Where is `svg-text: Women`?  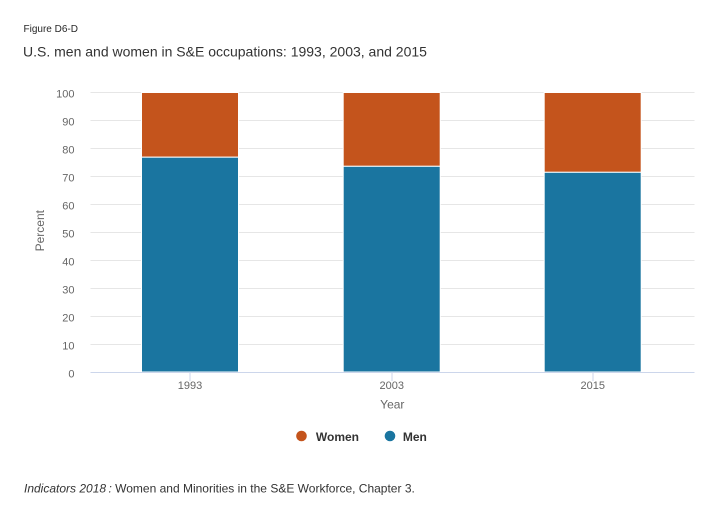 svg-text: Women is located at coordinates (337, 437).